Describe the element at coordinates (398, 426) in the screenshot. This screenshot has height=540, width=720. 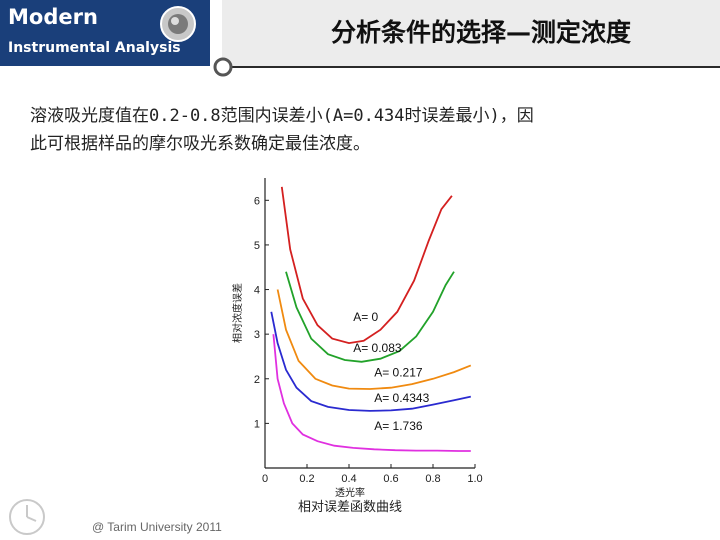
I see `series-label-4: A= 1.736` at that location.